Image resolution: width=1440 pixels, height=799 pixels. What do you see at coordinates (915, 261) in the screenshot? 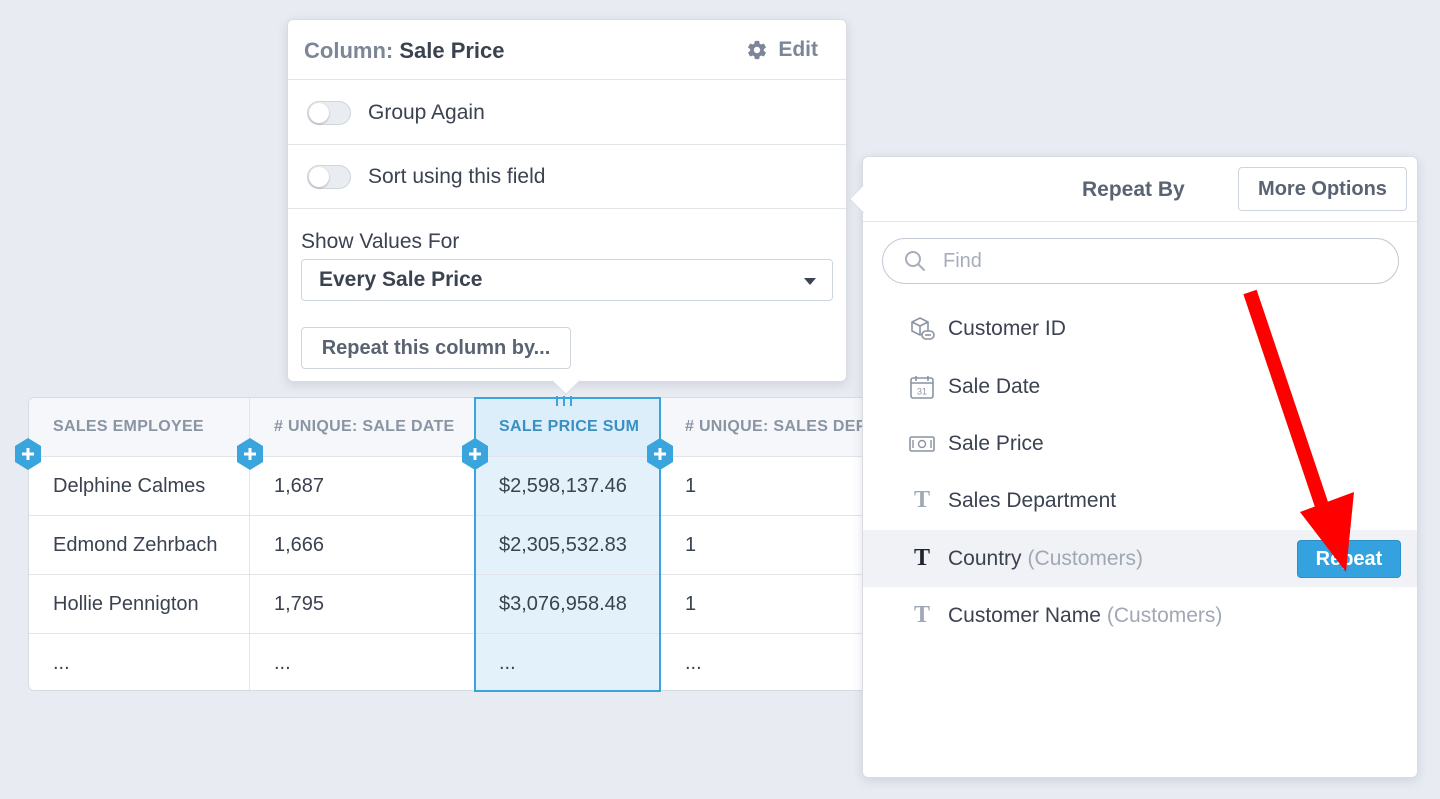
I see `search-icon` at bounding box center [915, 261].